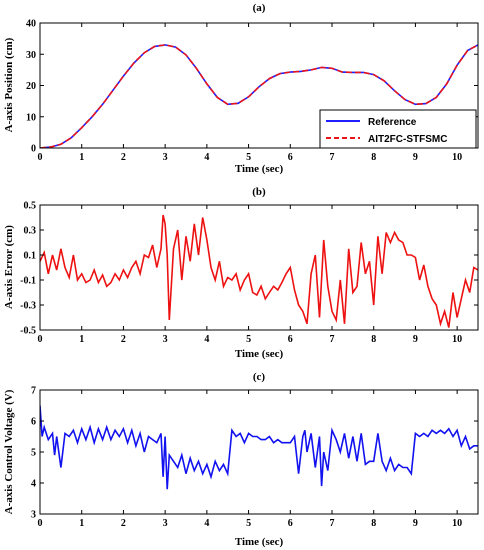  I want to click on panel-c-ytick-label: 4, so click(33, 484).